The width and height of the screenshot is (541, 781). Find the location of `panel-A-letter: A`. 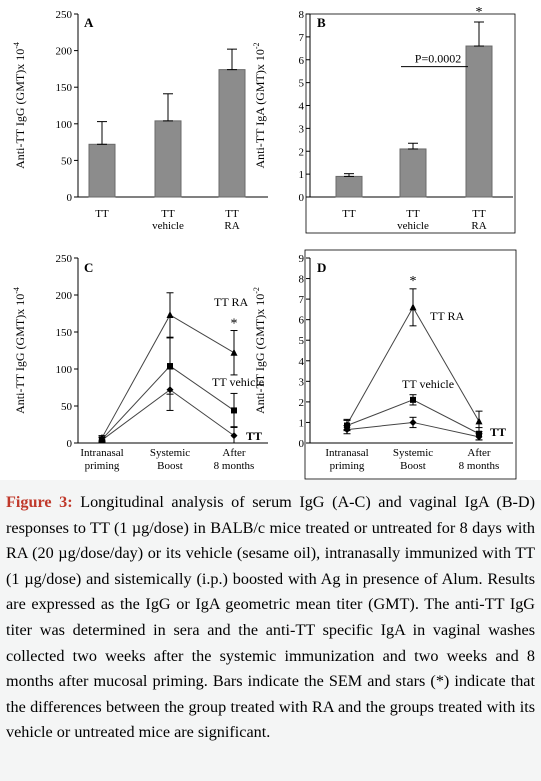

panel-A-letter: A is located at coordinates (89, 22).